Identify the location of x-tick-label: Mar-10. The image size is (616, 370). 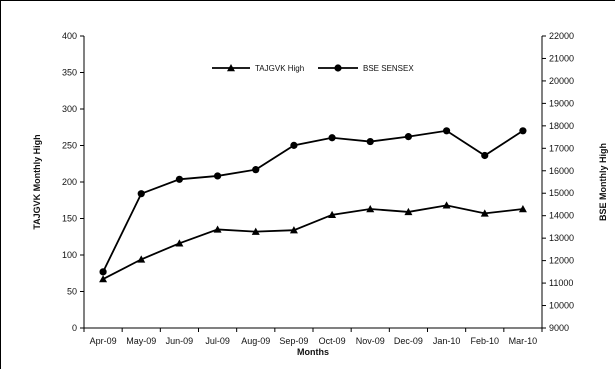
(523, 341).